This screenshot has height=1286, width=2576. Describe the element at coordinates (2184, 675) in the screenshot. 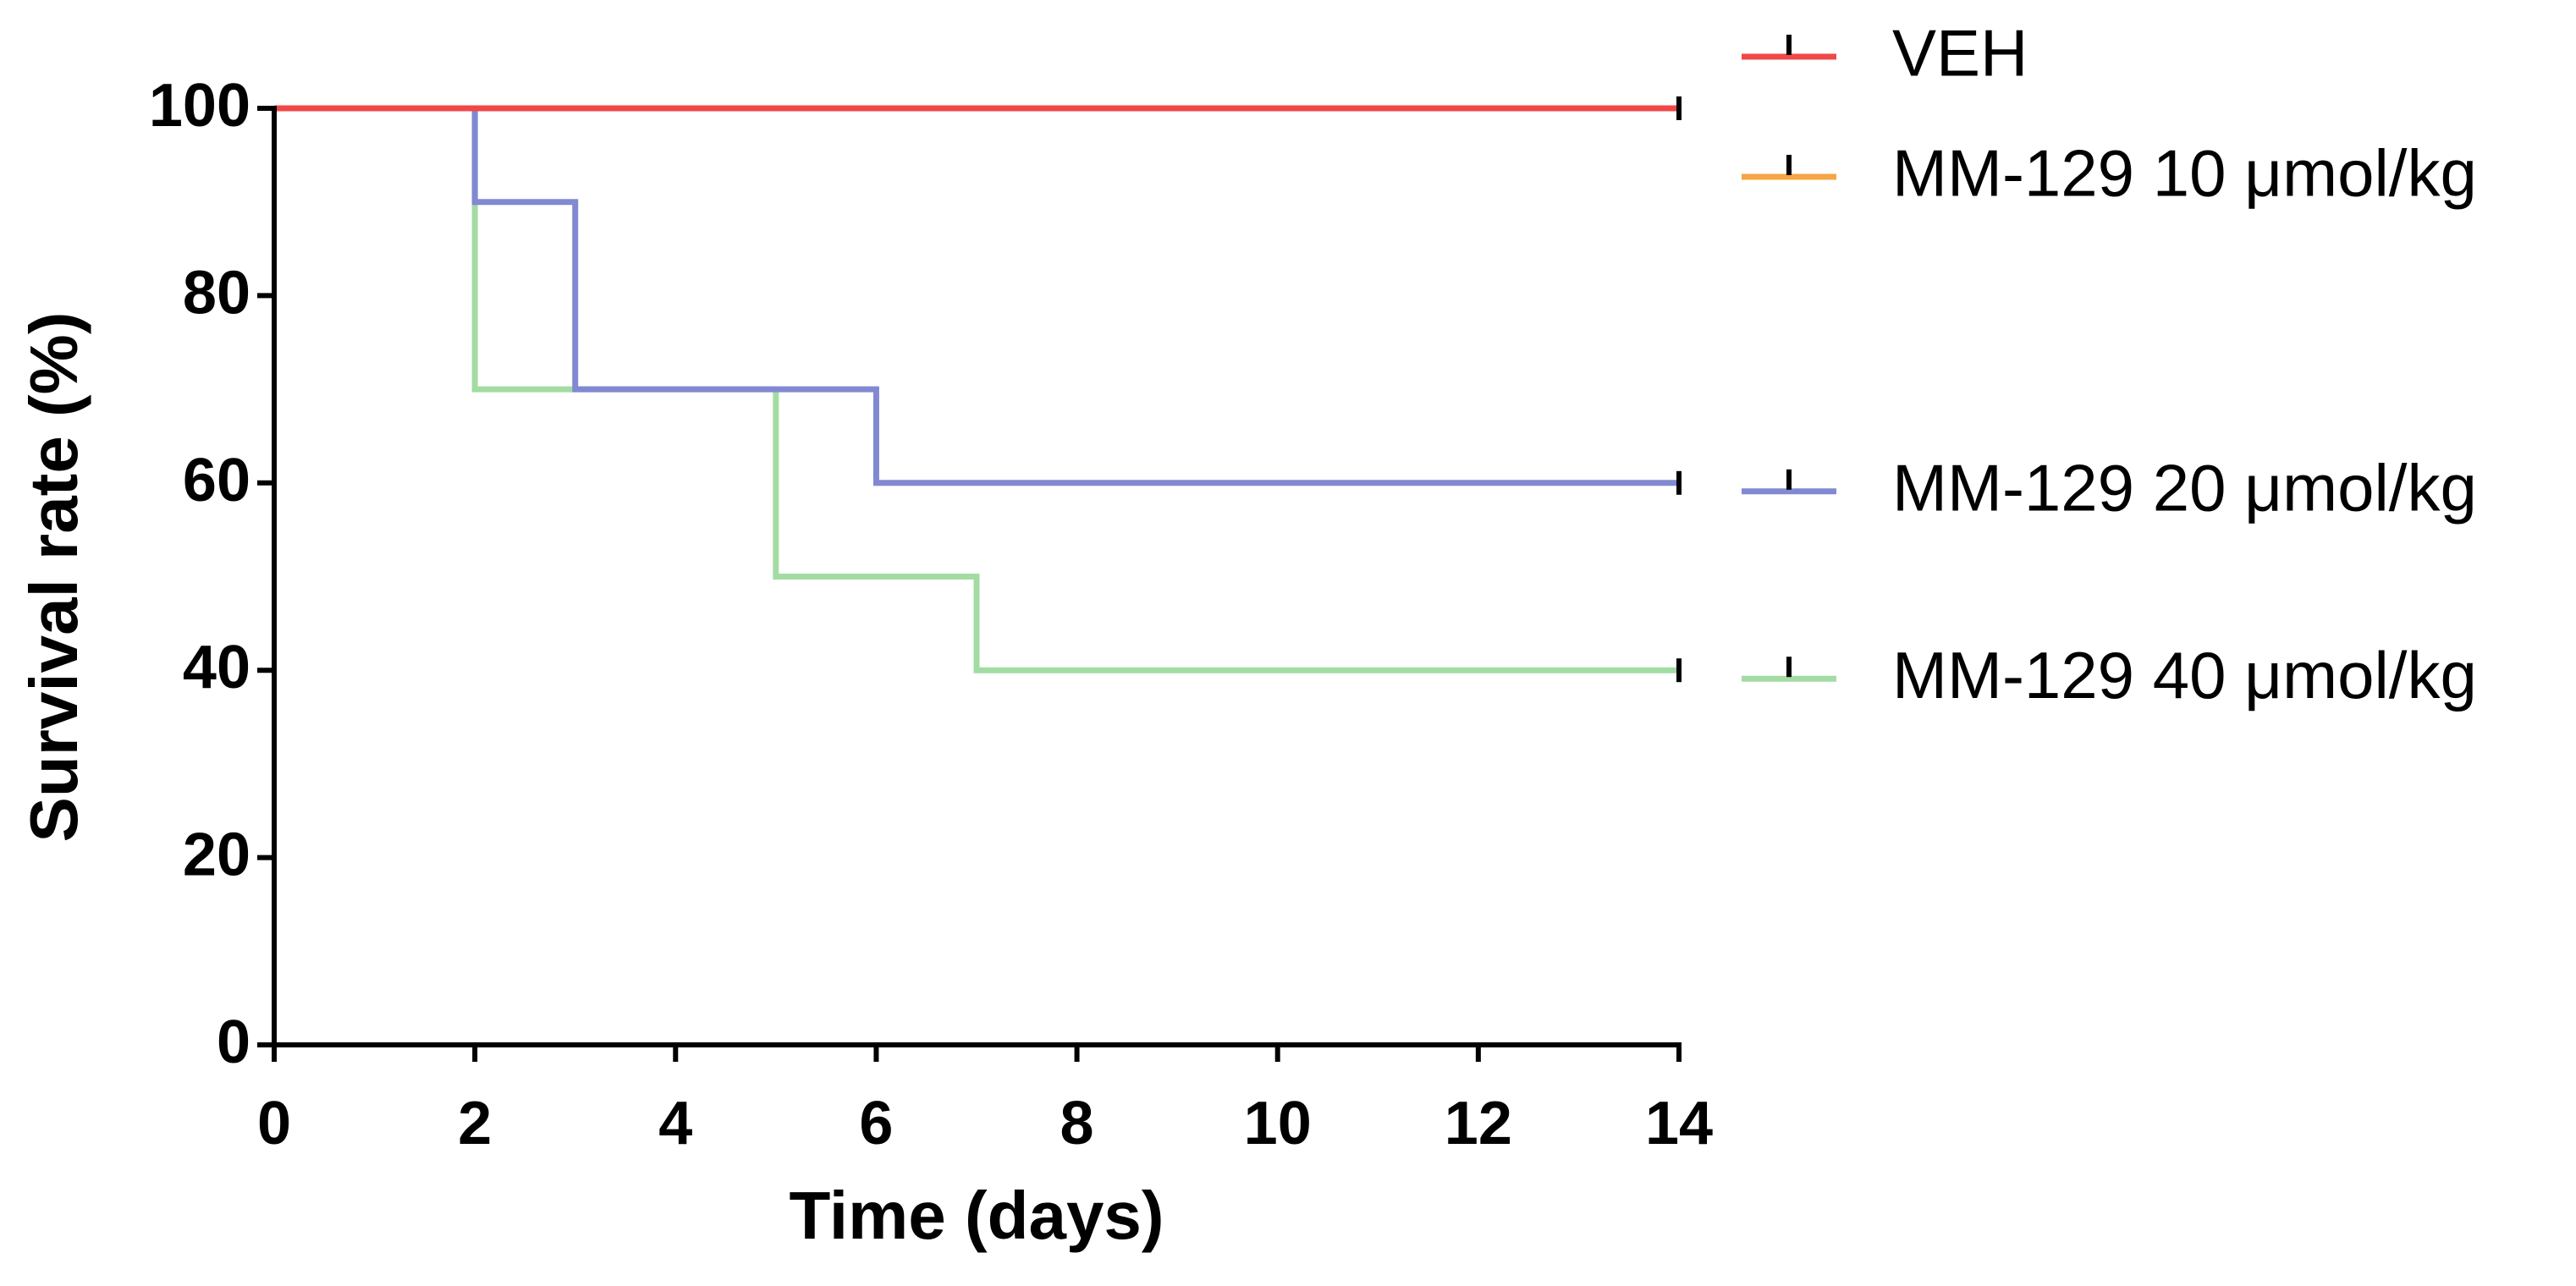

I see `legend-label: MM-129 40 μmol/kg` at that location.